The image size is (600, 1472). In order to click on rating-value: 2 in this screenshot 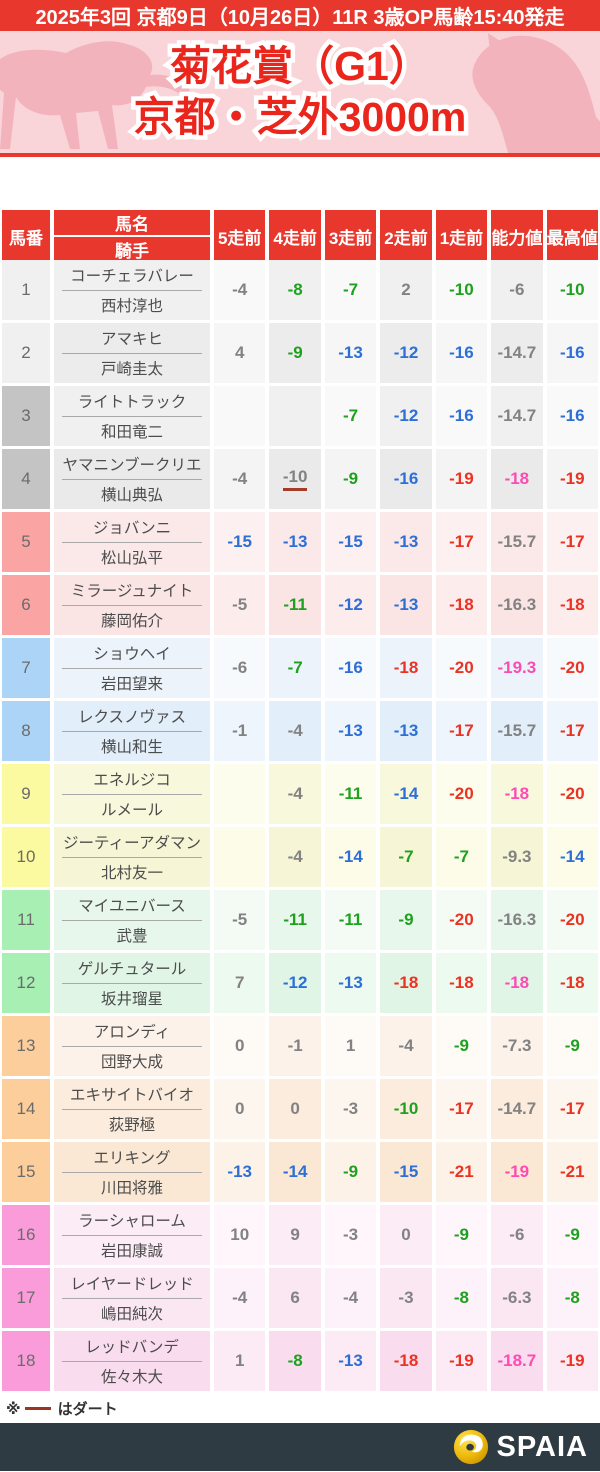, I will do `click(406, 289)`.